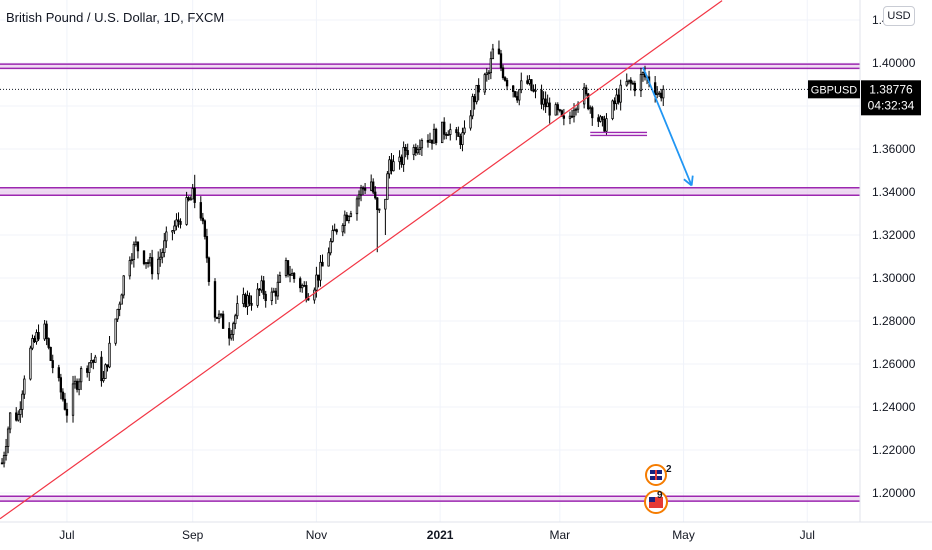  I want to click on zone-fill, so click(430, 499).